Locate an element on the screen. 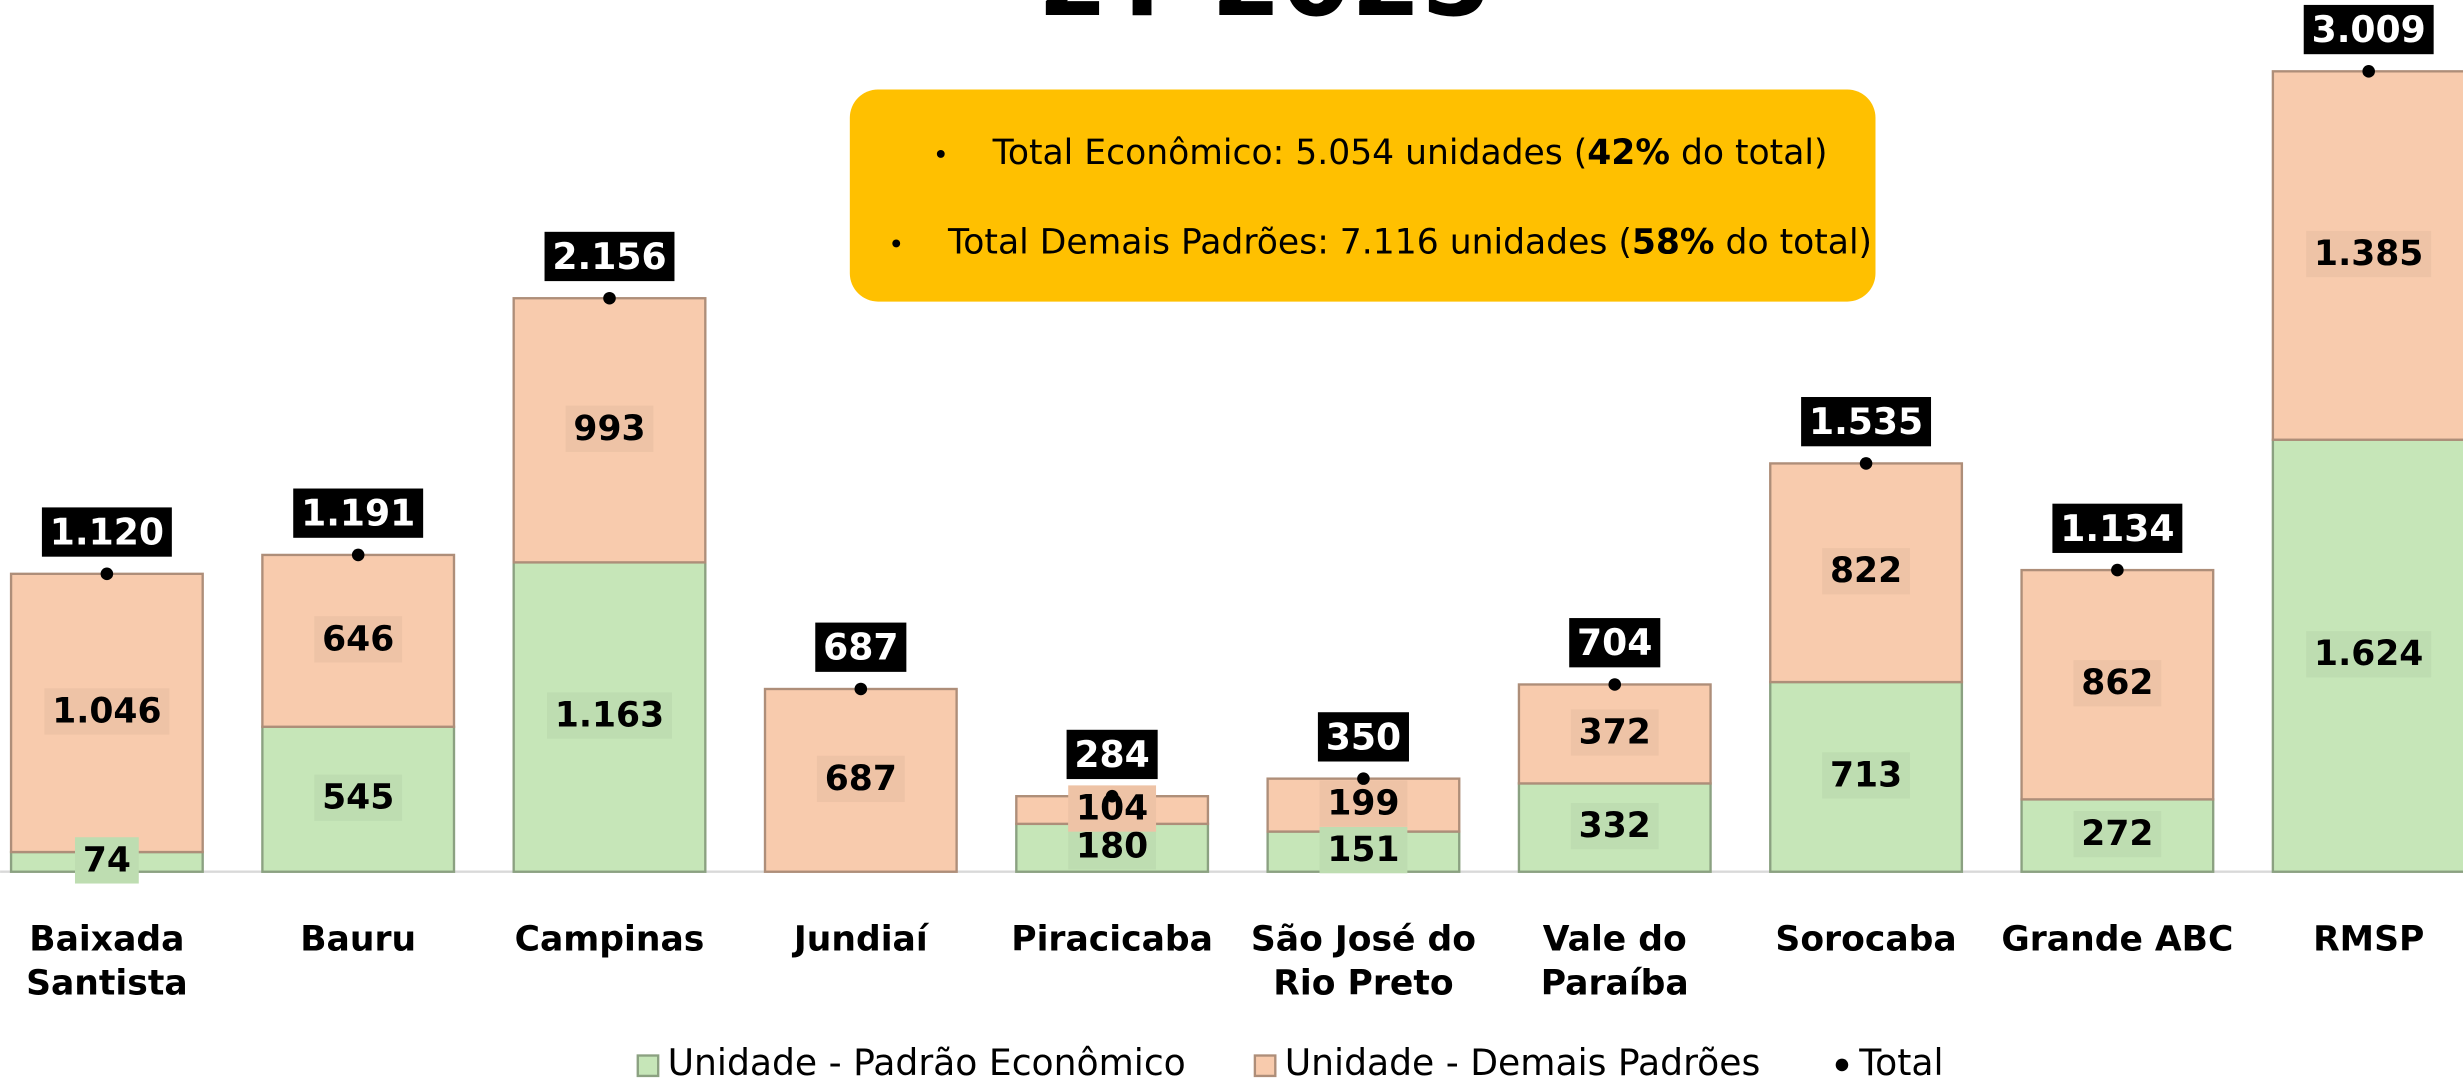 The height and width of the screenshot is (1083, 2463). x-tick-label: Bauru is located at coordinates (358, 940).